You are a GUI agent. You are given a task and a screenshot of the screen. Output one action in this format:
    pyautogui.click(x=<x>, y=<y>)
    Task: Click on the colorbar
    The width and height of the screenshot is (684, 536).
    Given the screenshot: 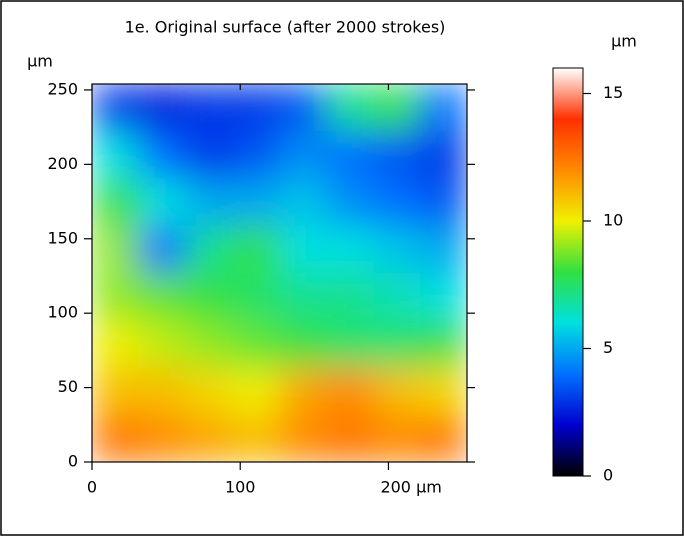 What is the action you would take?
    pyautogui.click(x=568, y=272)
    